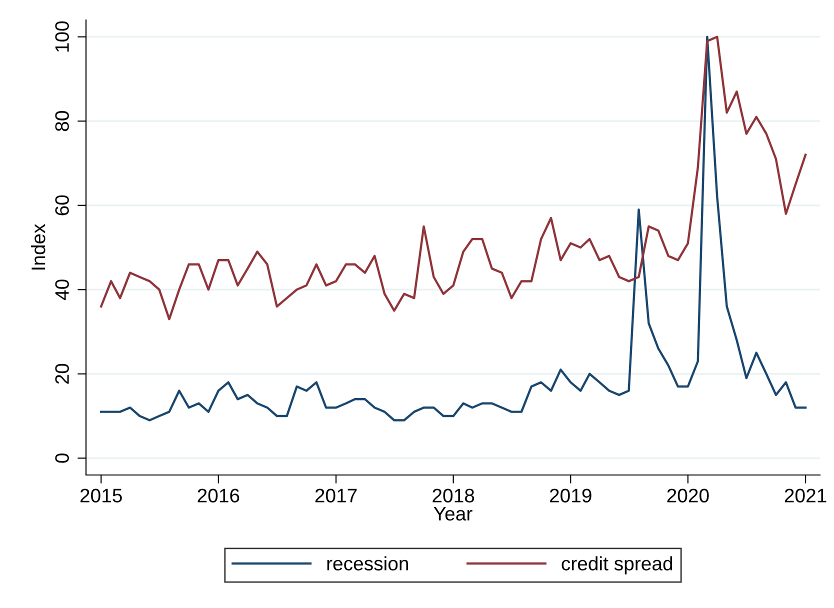 The height and width of the screenshot is (608, 834). I want to click on x-tick-label: 2017, so click(336, 495).